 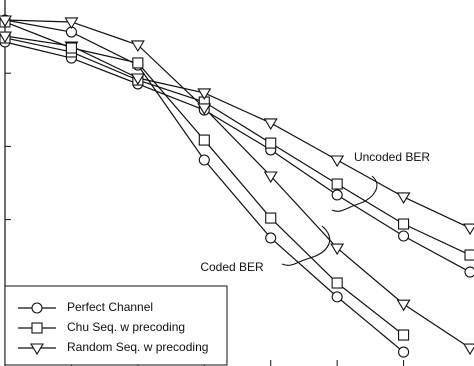 I want to click on legend-label: Perfect Channel, so click(x=110, y=307).